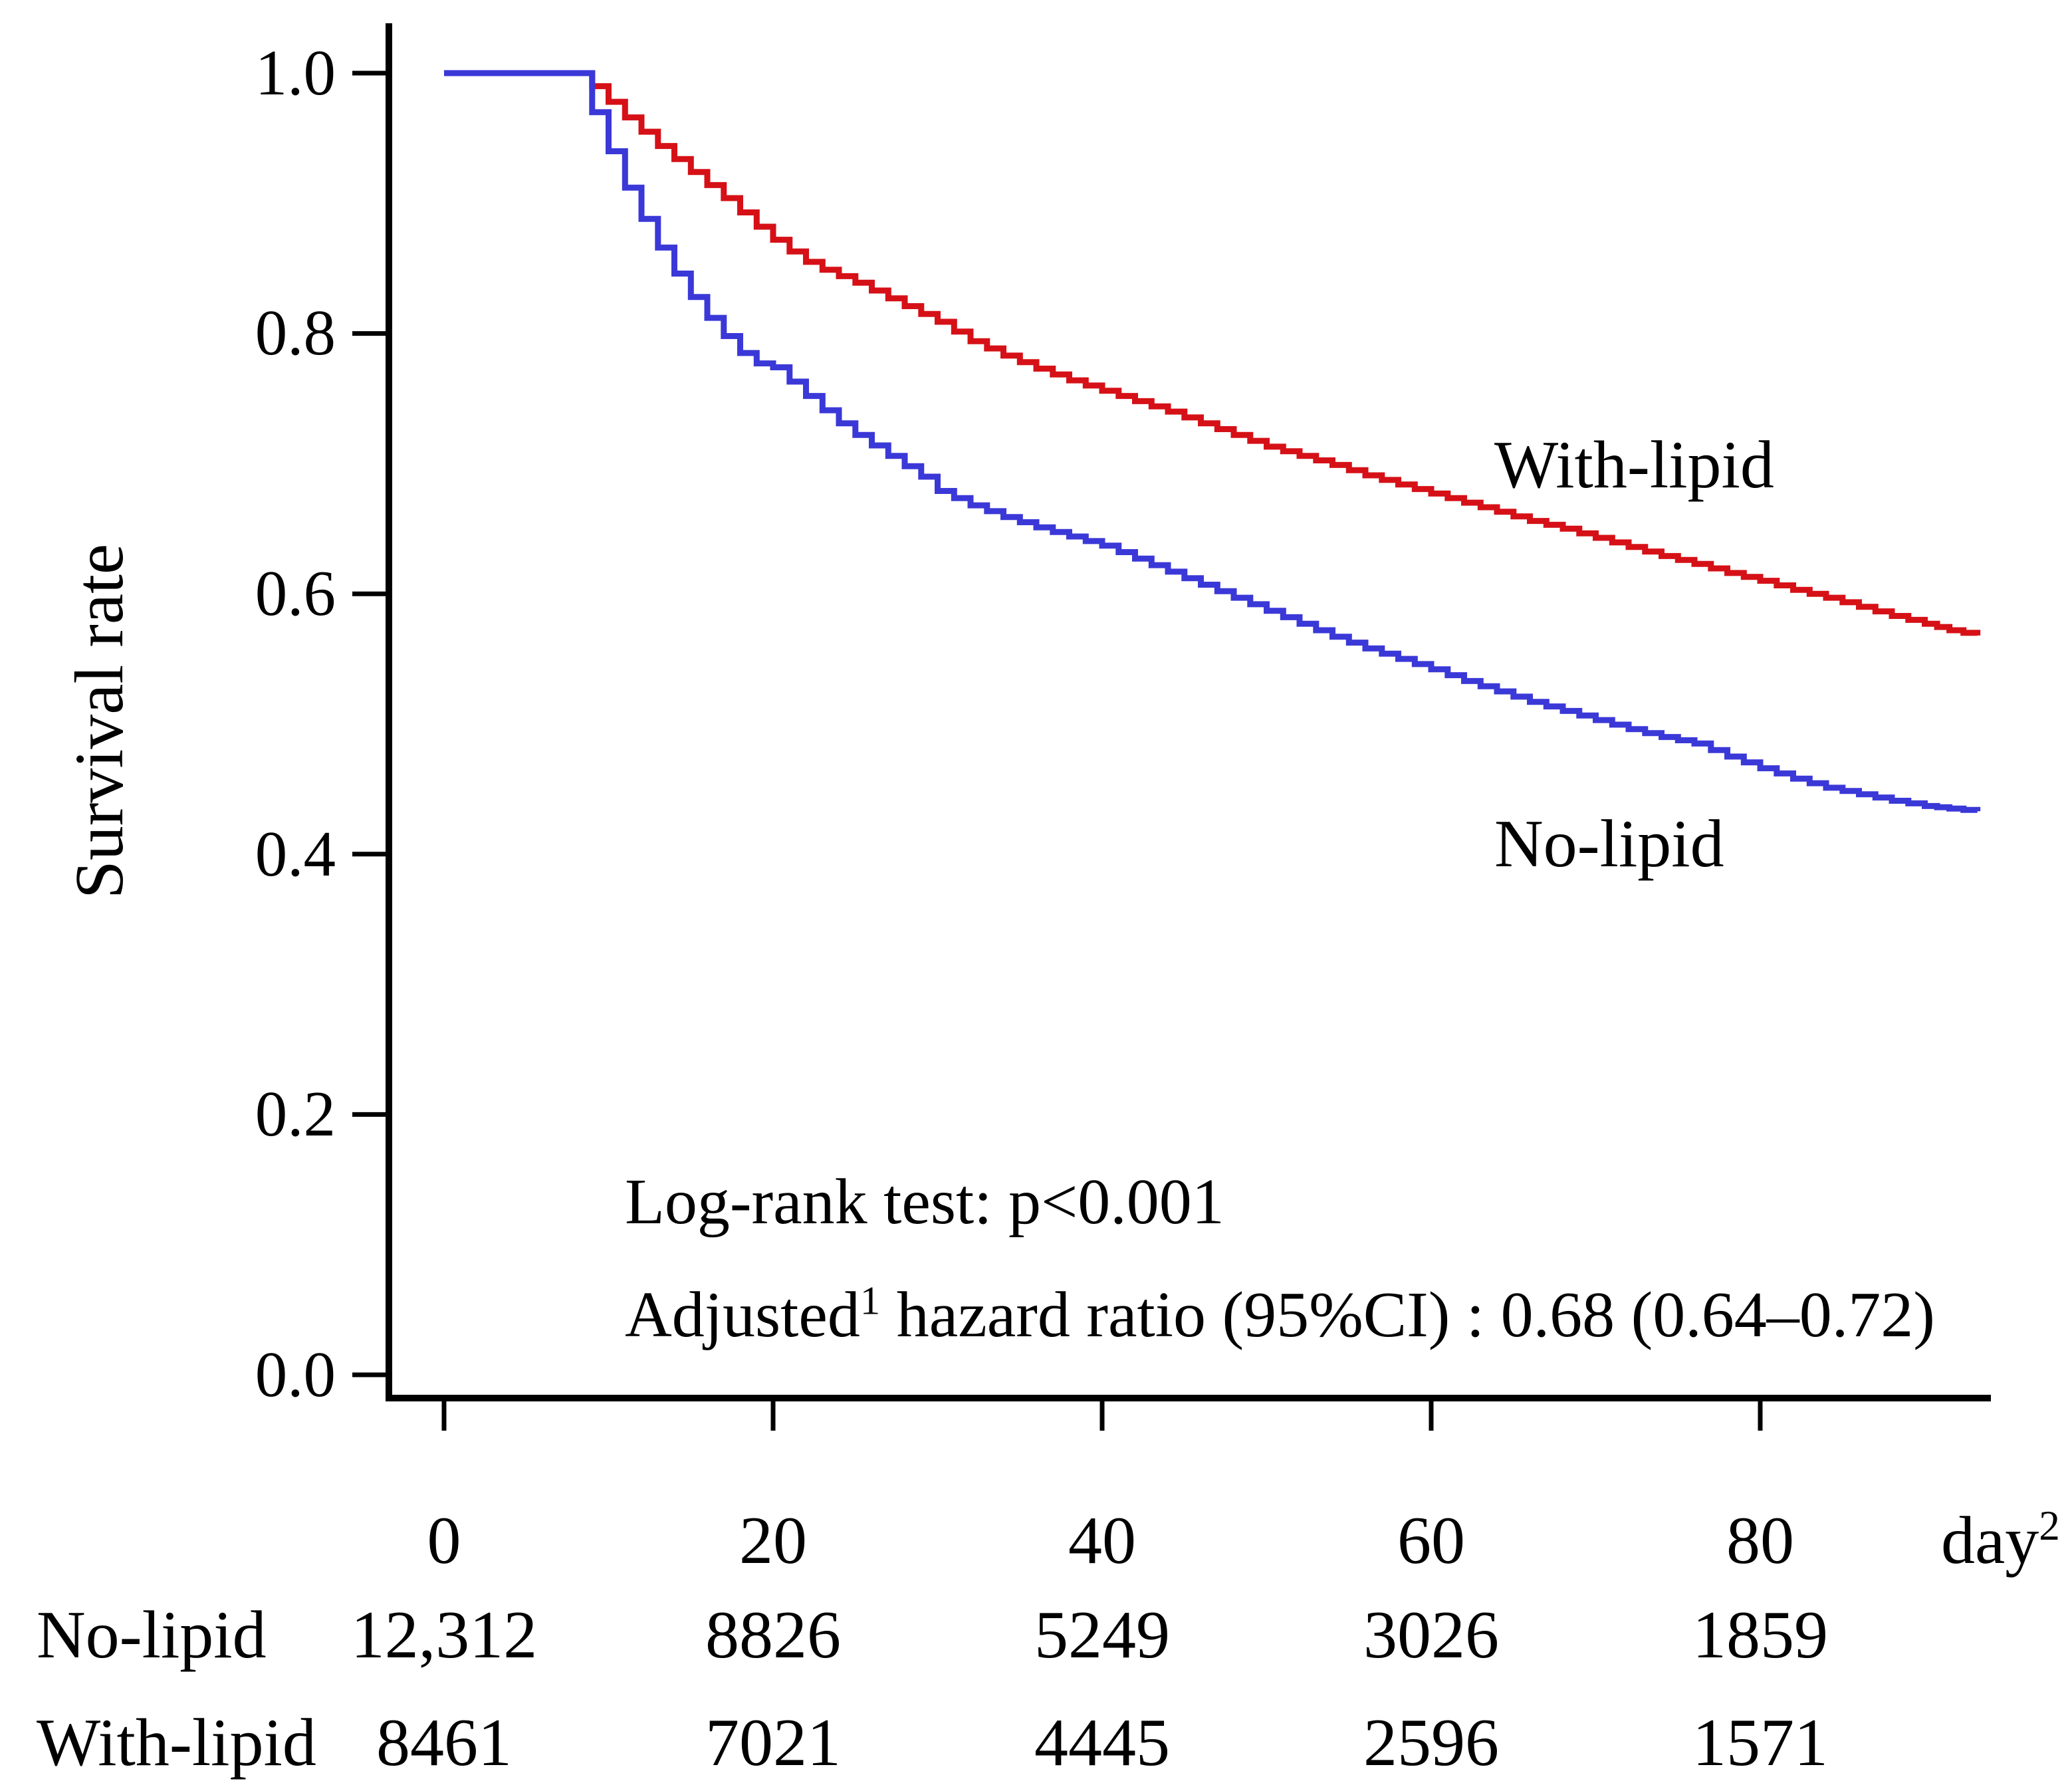  Describe the element at coordinates (1990, 1540) in the screenshot. I see `x-axis-unit-text: day` at that location.